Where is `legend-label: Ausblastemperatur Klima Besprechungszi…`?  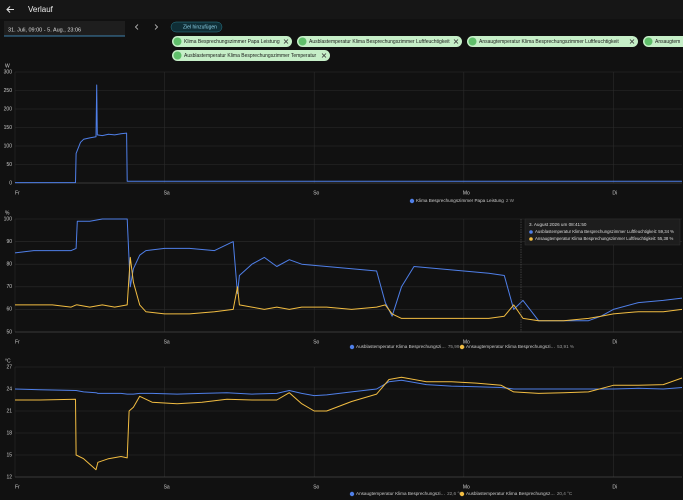
legend-label: Ausblastemperatur Klima Besprechungszi… is located at coordinates (401, 346).